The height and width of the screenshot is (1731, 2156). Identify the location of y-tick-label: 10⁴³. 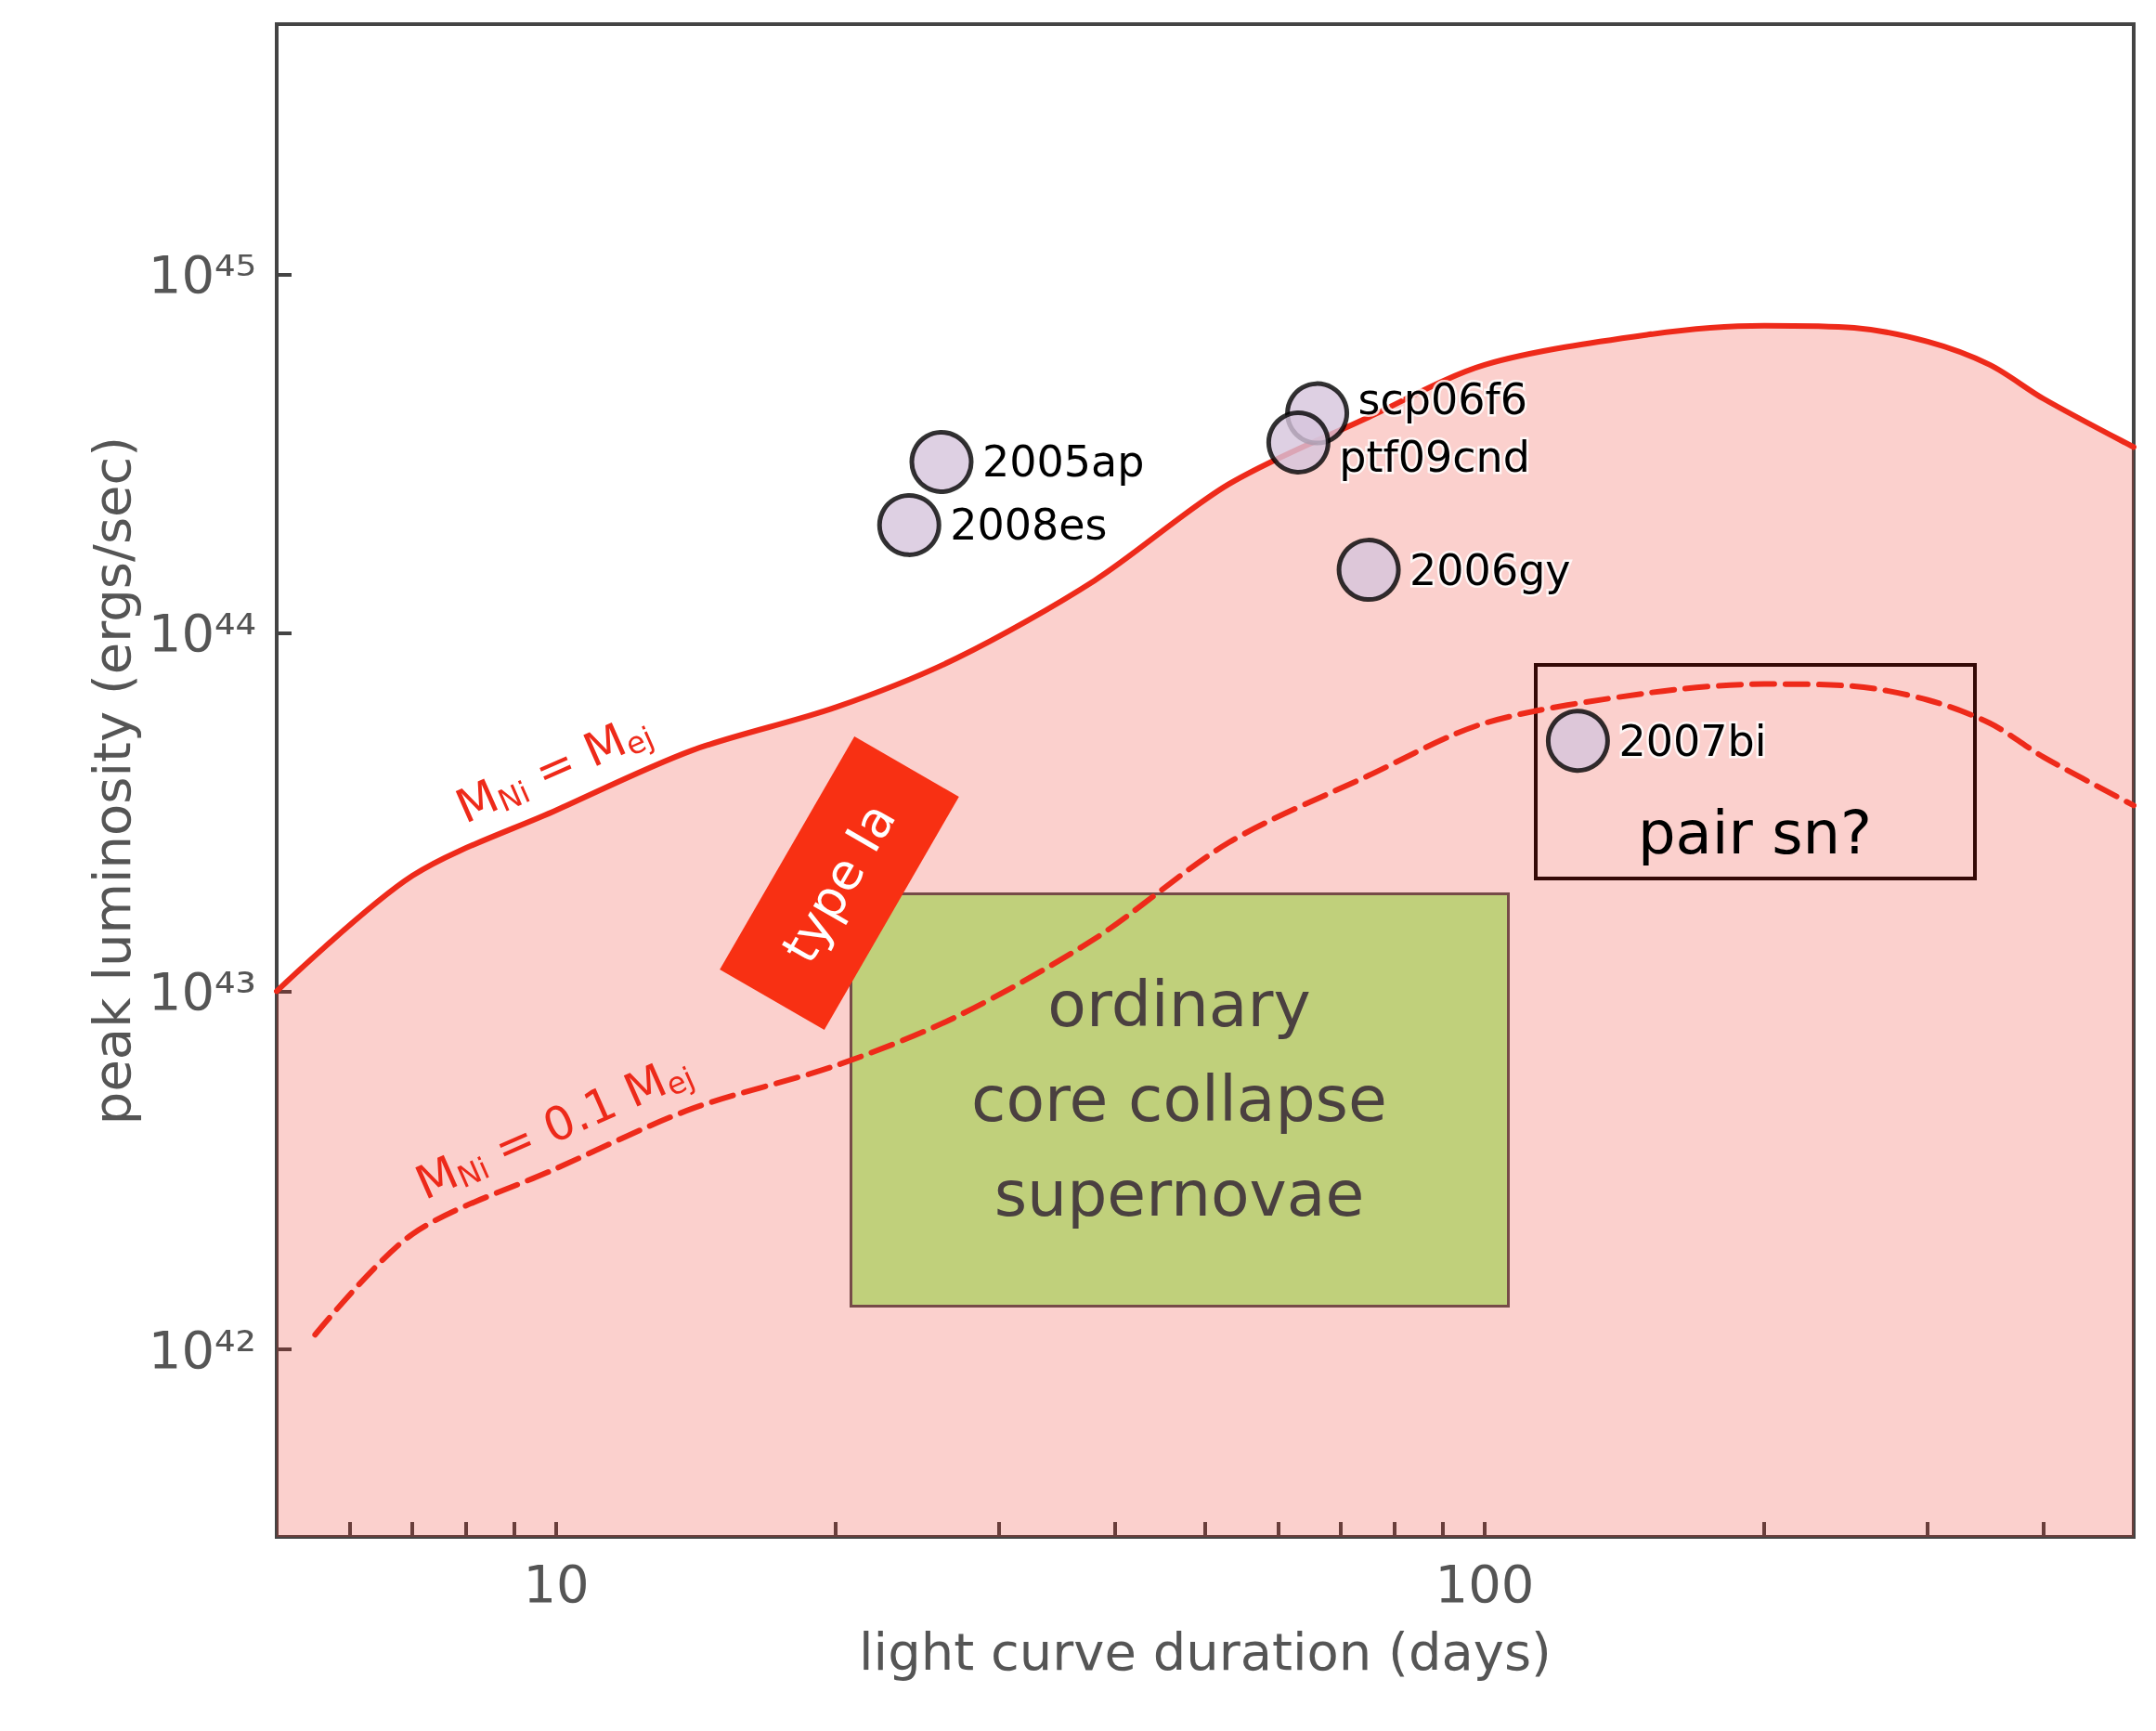
(202, 991).